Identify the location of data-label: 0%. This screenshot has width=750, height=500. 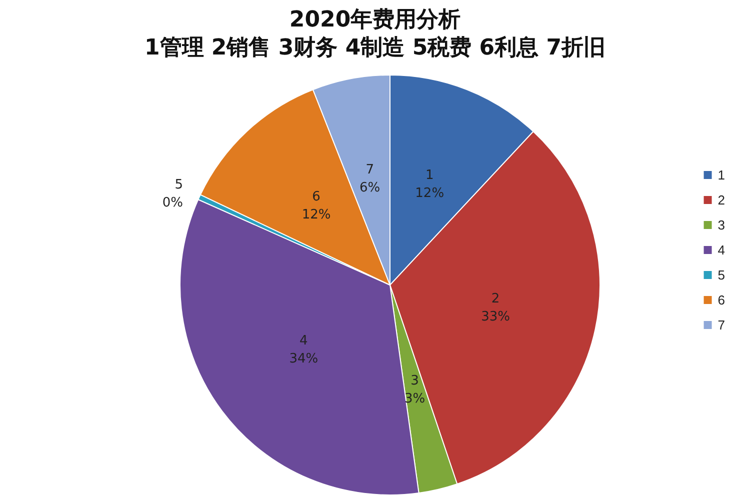
(173, 202).